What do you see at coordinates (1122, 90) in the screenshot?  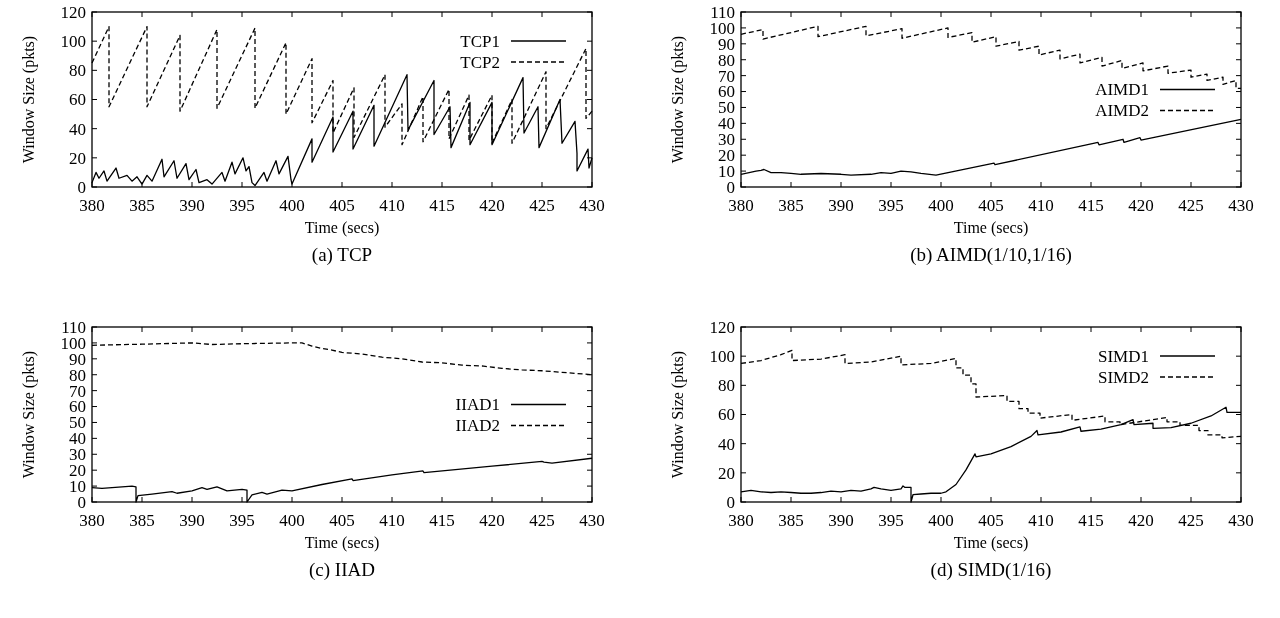 I see `legend-label: AIMD1` at bounding box center [1122, 90].